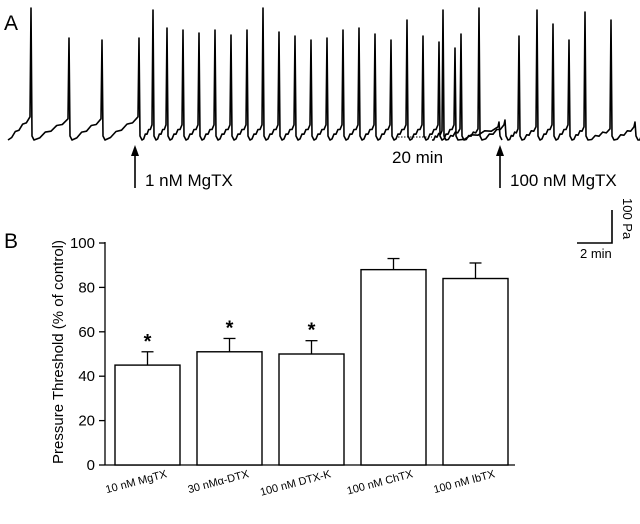 This screenshot has width=640, height=524. What do you see at coordinates (627, 219) in the screenshot?
I see `scale-bar-pressure-label: 100 Pa` at bounding box center [627, 219].